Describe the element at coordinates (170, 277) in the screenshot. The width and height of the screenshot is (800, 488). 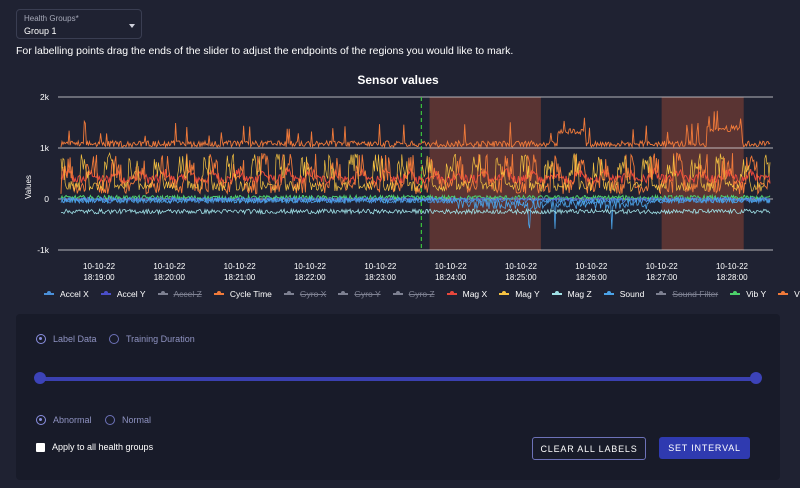
I see `x-tick-time: 18:20:00` at that location.